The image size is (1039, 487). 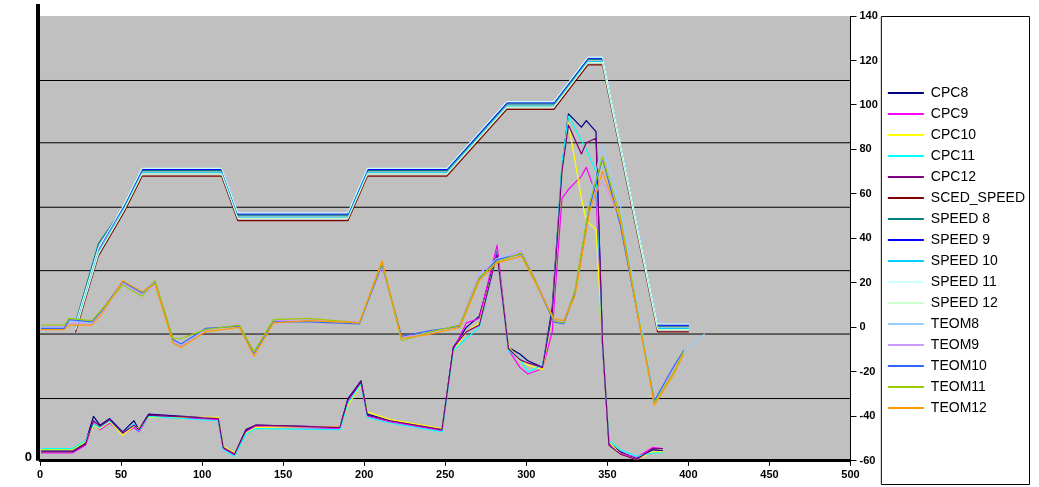 What do you see at coordinates (959, 364) in the screenshot?
I see `legend-label: TEOM10` at bounding box center [959, 364].